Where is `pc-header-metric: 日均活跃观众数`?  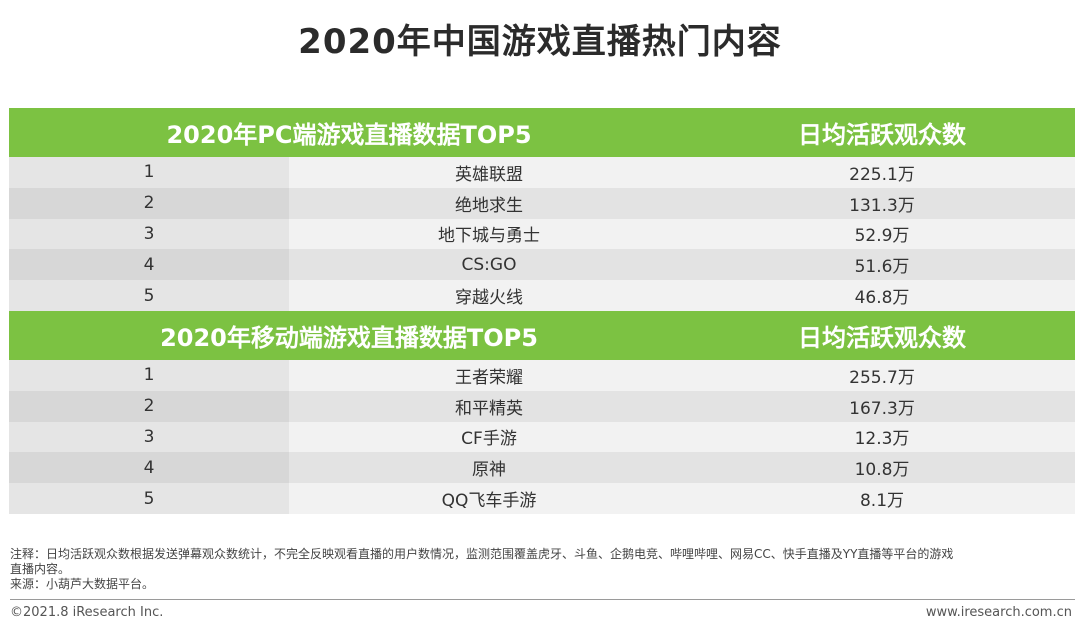
pc-header-metric: 日均活跃观众数 is located at coordinates (882, 135).